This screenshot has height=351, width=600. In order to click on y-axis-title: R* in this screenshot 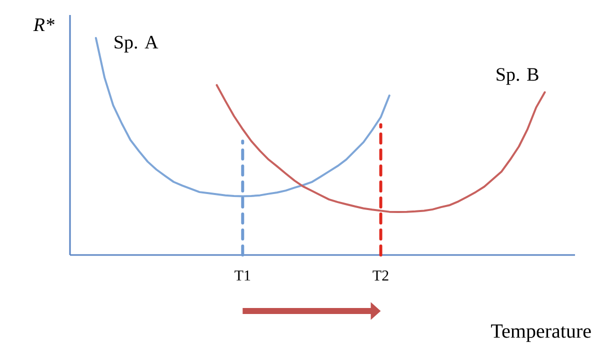, I will do `click(43, 24)`.